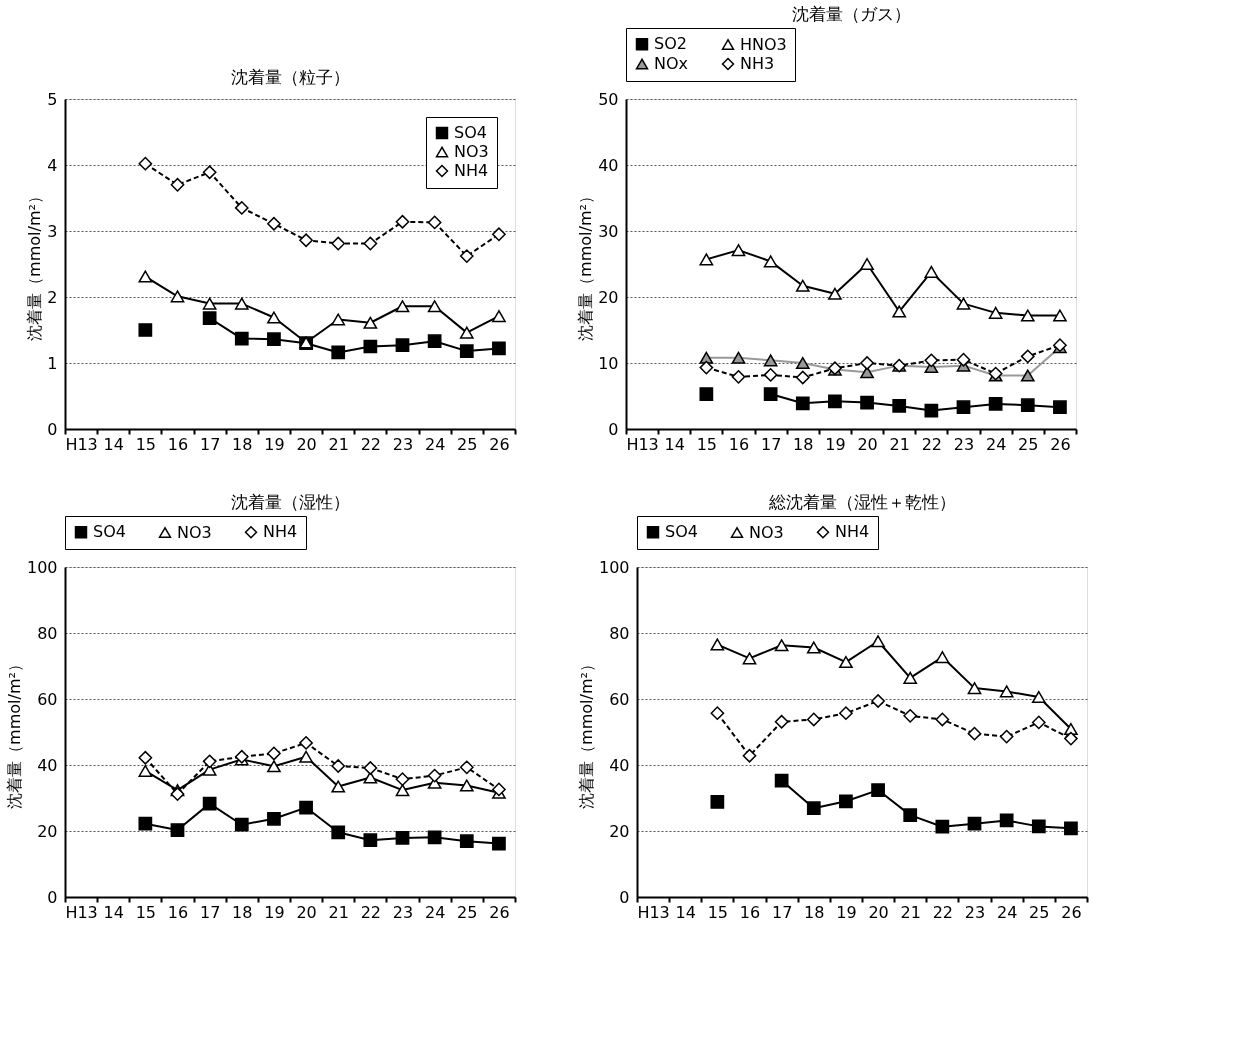 This screenshot has height=1057, width=1254. I want to click on y-tick-label: 4, so click(52, 165).